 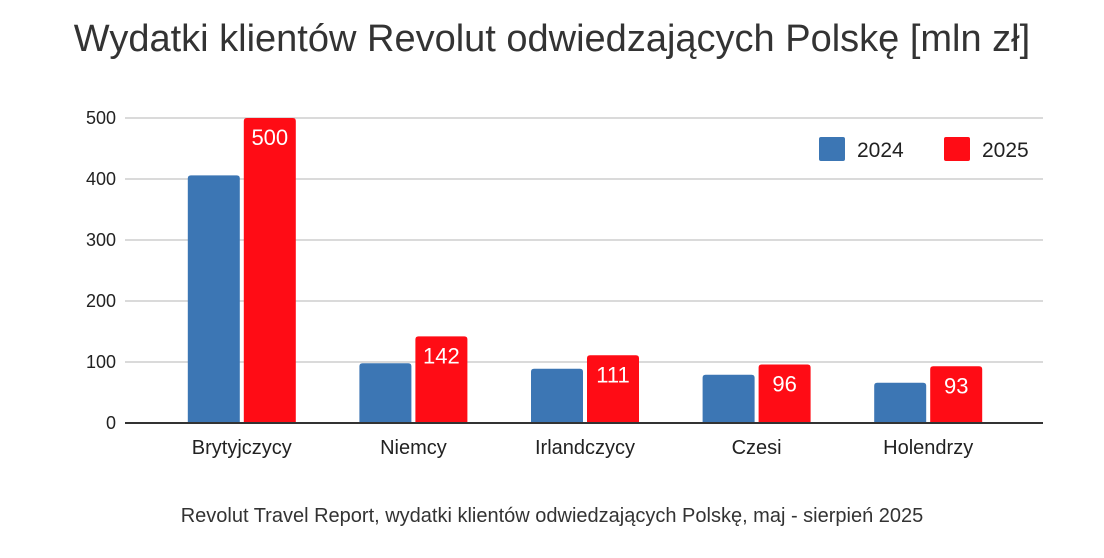 What do you see at coordinates (585, 448) in the screenshot?
I see `x-tick-label: Irlandczycy` at bounding box center [585, 448].